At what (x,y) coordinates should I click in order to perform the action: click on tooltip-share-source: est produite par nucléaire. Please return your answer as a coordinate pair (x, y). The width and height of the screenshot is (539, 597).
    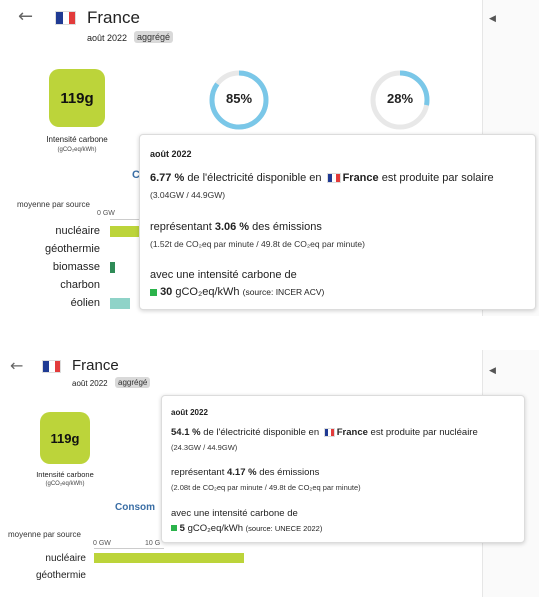
    Looking at the image, I should click on (424, 432).